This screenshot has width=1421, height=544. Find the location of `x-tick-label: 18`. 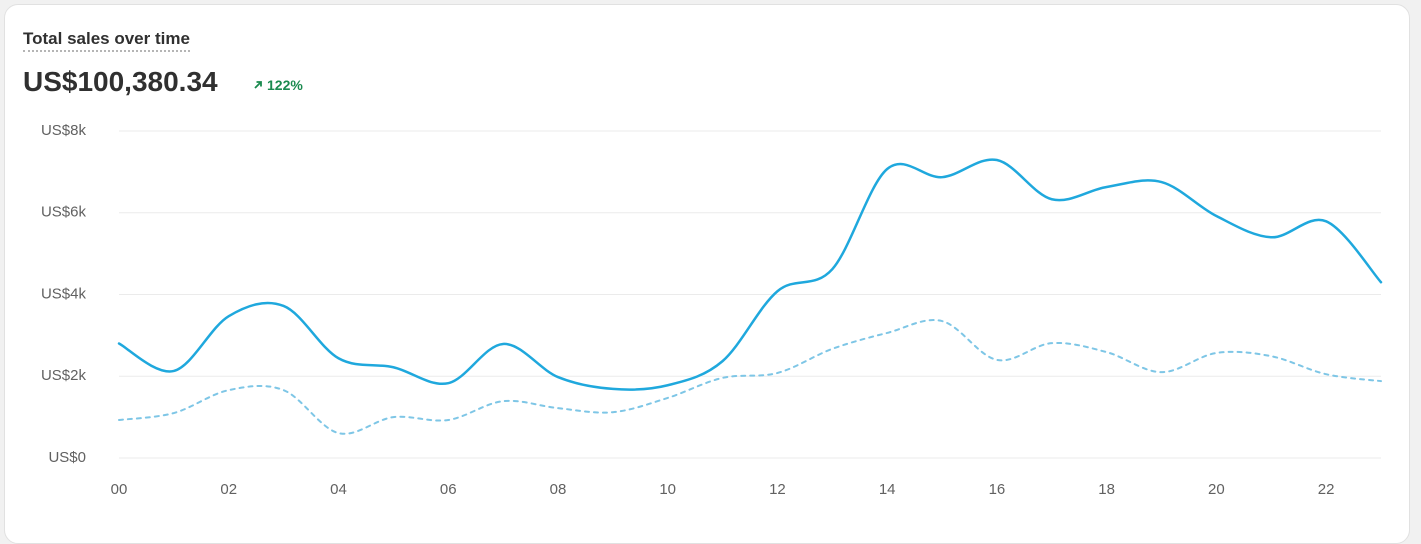

x-tick-label: 18 is located at coordinates (1106, 489).